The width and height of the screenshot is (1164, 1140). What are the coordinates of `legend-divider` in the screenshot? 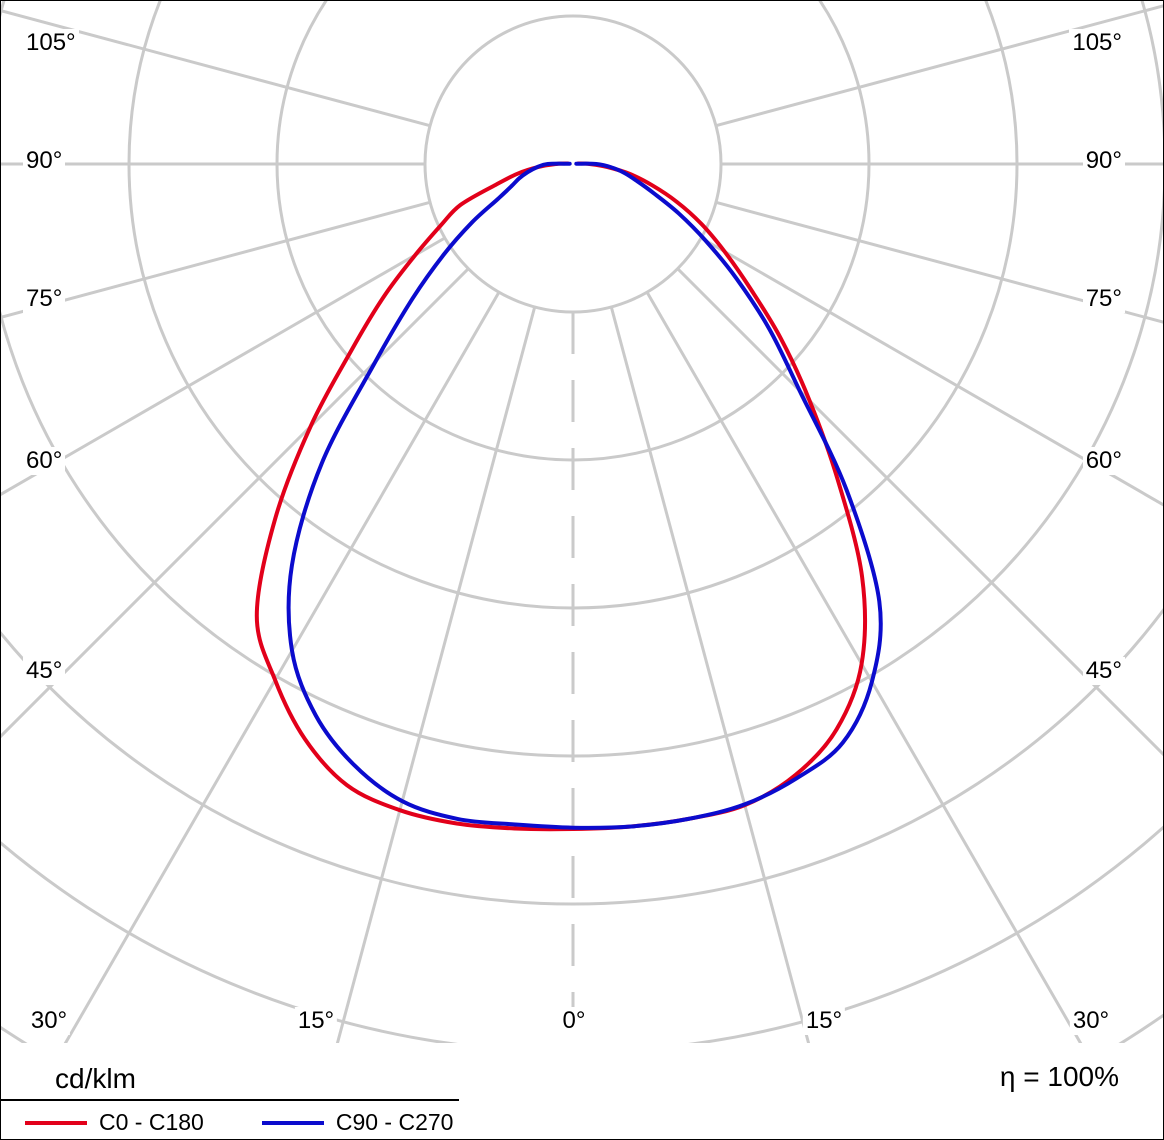 It's located at (230, 1100).